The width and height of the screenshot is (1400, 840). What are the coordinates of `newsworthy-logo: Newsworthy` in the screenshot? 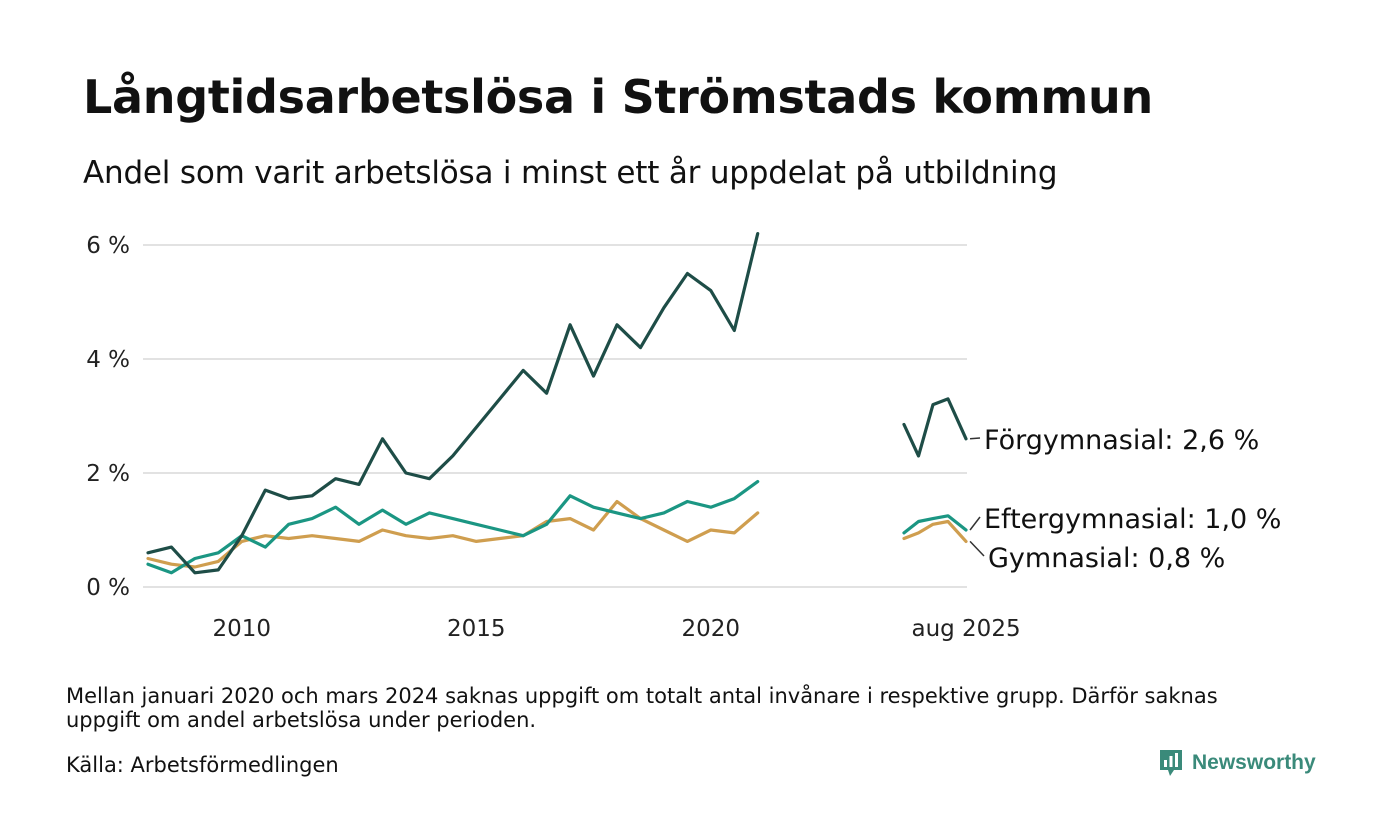 It's located at (1237, 763).